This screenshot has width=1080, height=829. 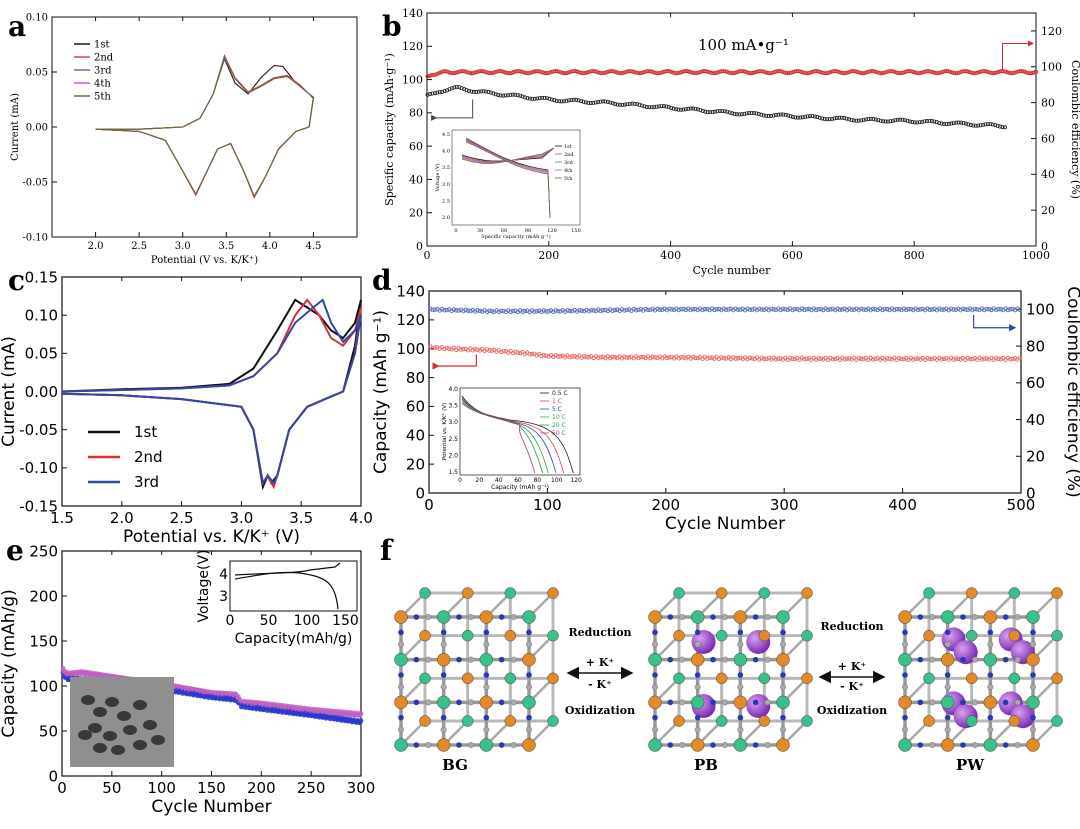 What do you see at coordinates (455, 231) in the screenshot?
I see `inset-x-tick-label: 0` at bounding box center [455, 231].